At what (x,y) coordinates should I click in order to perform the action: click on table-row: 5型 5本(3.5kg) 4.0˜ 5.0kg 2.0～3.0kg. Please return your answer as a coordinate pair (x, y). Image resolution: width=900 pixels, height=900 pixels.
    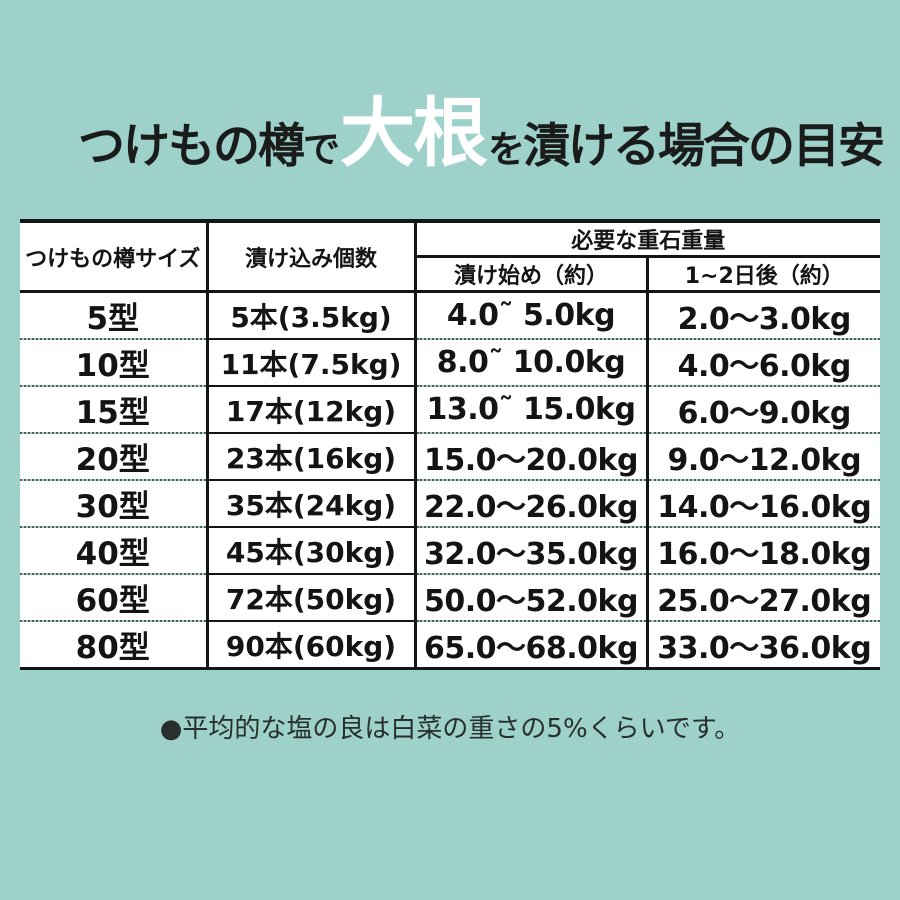
    Looking at the image, I should click on (450, 315).